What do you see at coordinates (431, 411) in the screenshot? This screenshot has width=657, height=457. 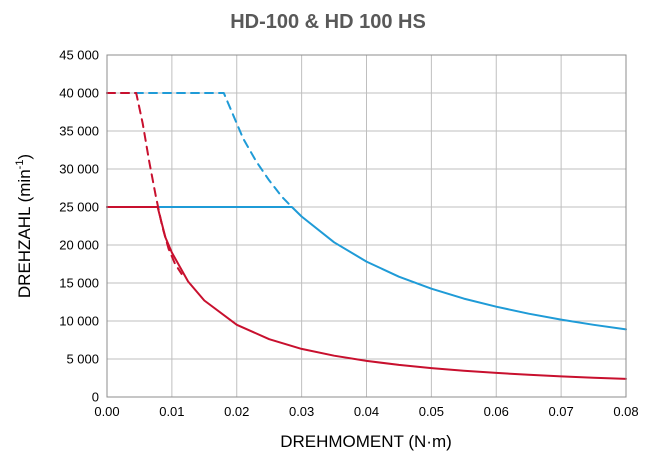 I see `x-tick-label: 0.05` at bounding box center [431, 411].